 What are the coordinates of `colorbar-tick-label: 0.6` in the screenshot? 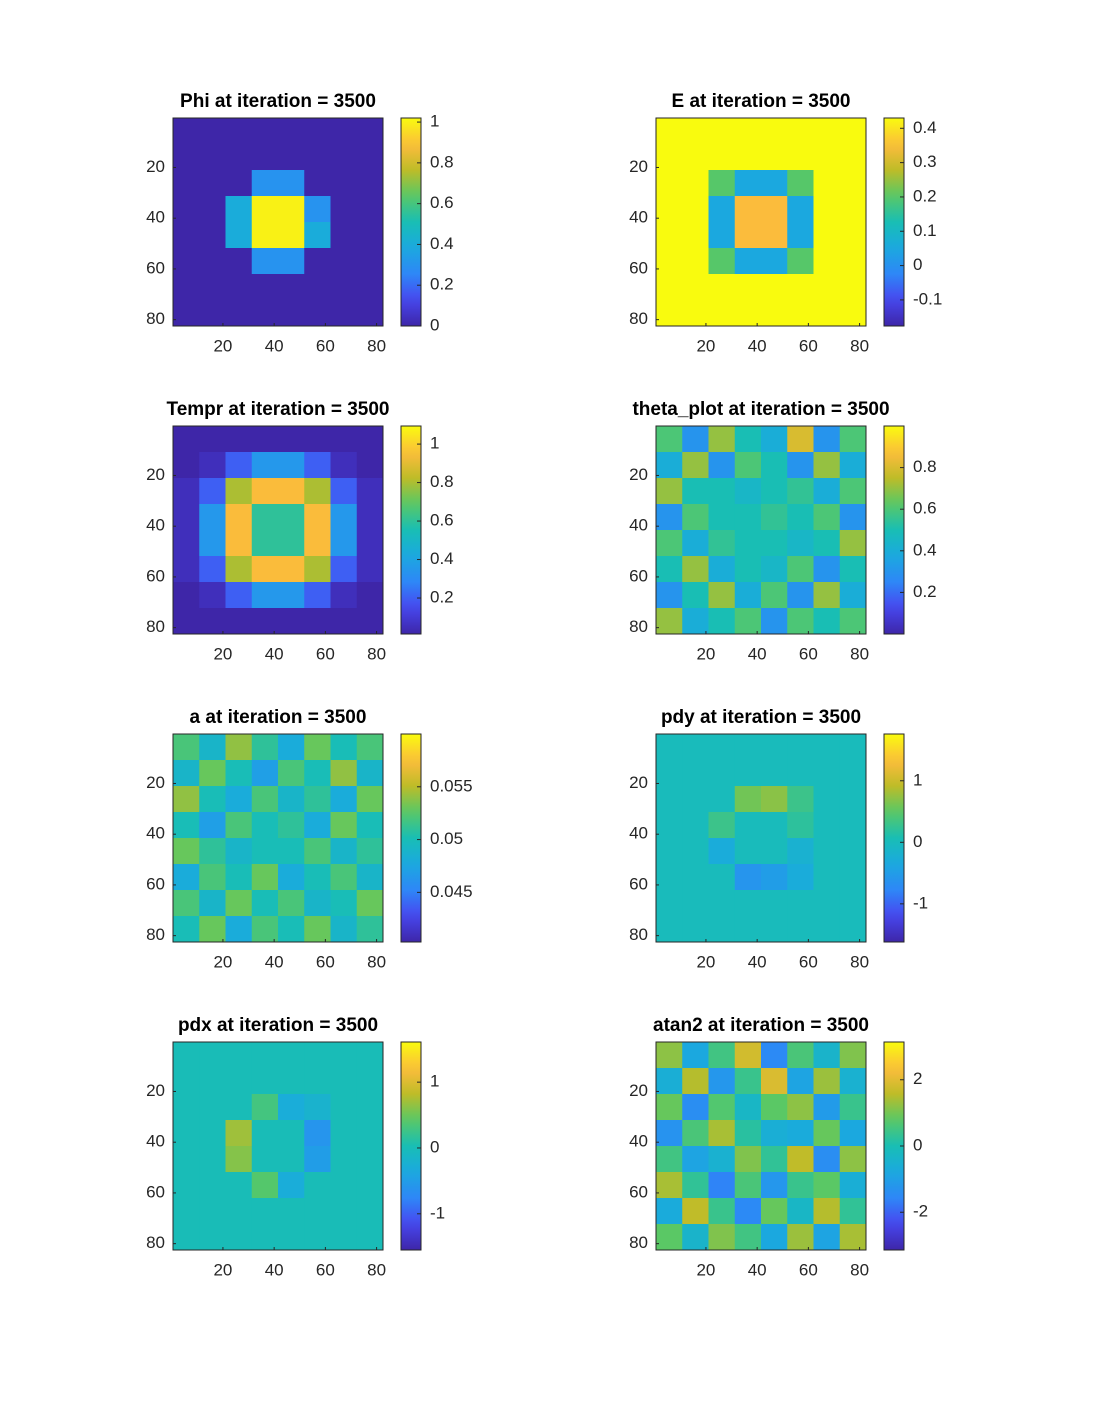 It's located at (925, 508).